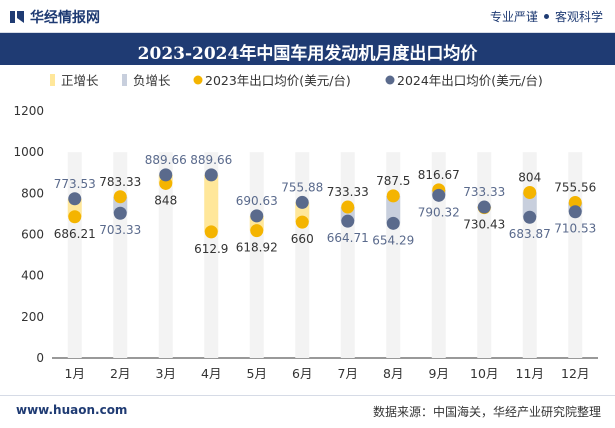  I want to click on legend-item-2: 负增长, so click(146, 80).